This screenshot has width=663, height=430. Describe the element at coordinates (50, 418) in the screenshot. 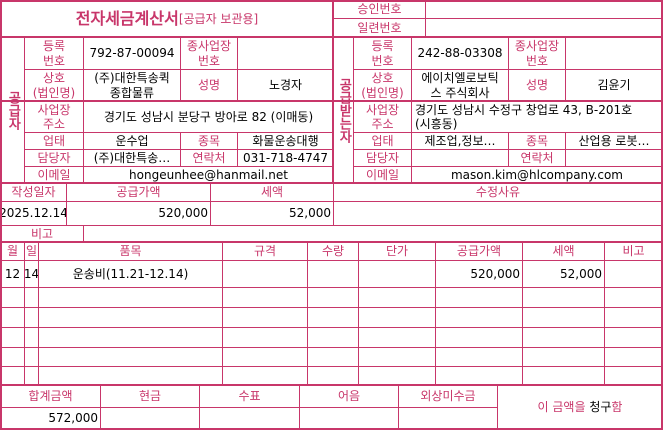

I see `total-value: 572,000` at that location.